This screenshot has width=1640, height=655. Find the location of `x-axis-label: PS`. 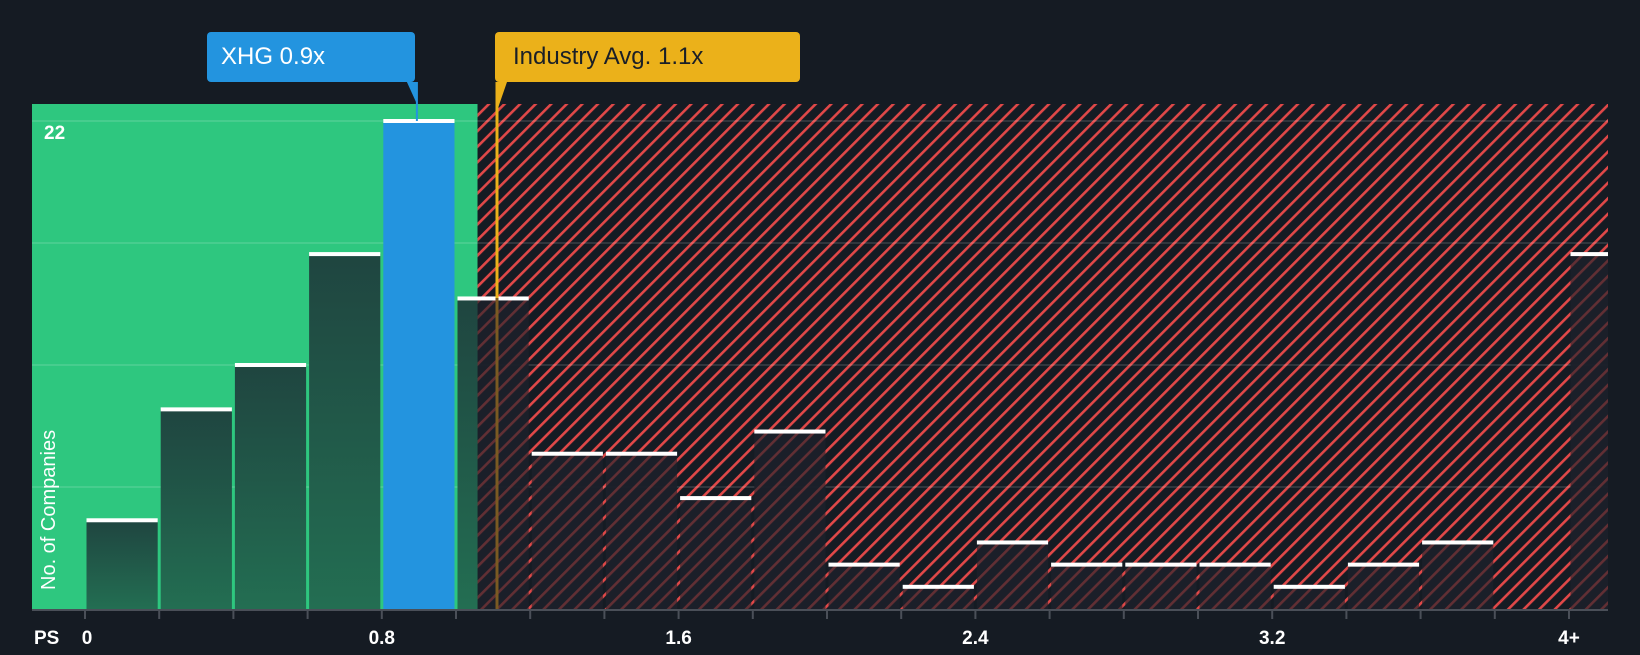

x-axis-label: PS is located at coordinates (47, 638).